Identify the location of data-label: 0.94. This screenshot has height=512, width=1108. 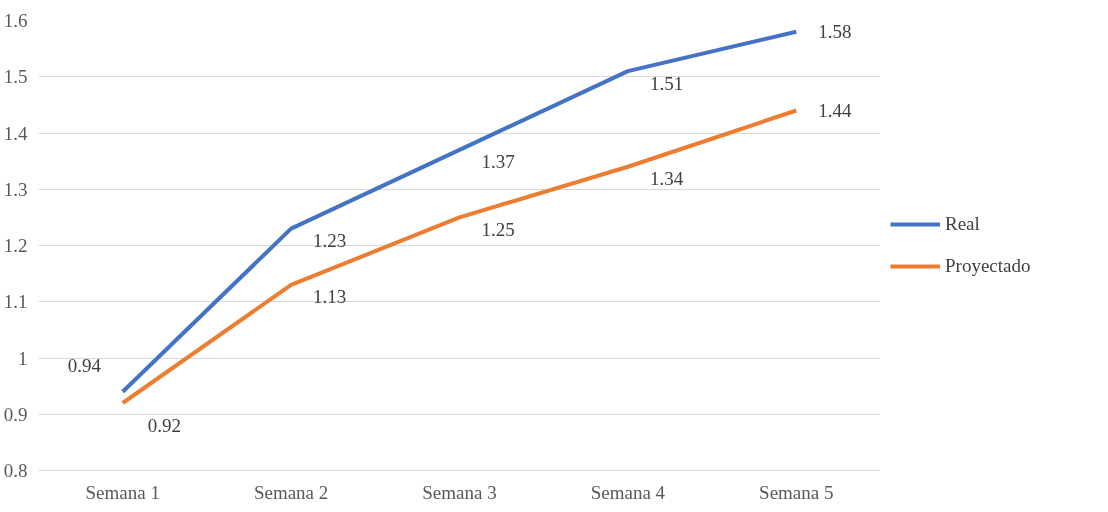
(84, 366).